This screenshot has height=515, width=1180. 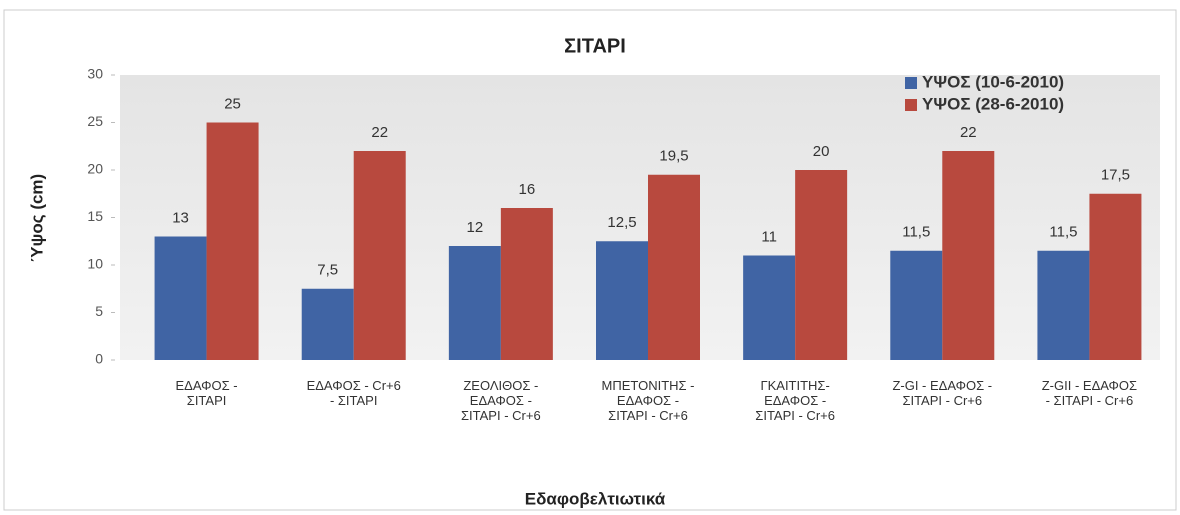 I want to click on x-tick-label: Z-GII - ΕΔΑΦΟΣ - ΣΙΤΑΡΙ - Cr+6, so click(x=1089, y=393).